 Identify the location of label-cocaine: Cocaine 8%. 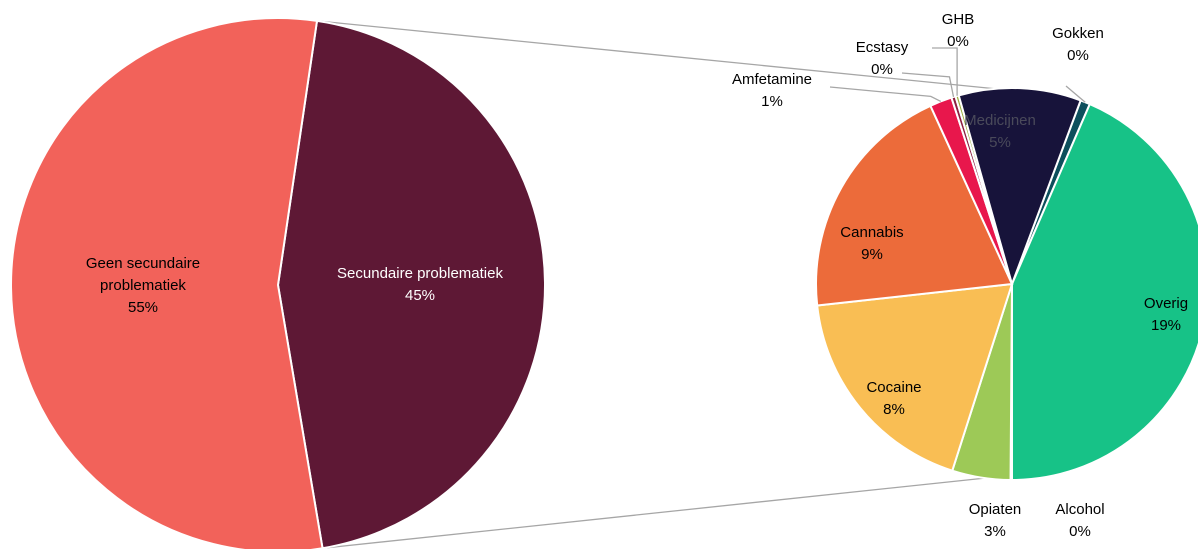
(893, 398).